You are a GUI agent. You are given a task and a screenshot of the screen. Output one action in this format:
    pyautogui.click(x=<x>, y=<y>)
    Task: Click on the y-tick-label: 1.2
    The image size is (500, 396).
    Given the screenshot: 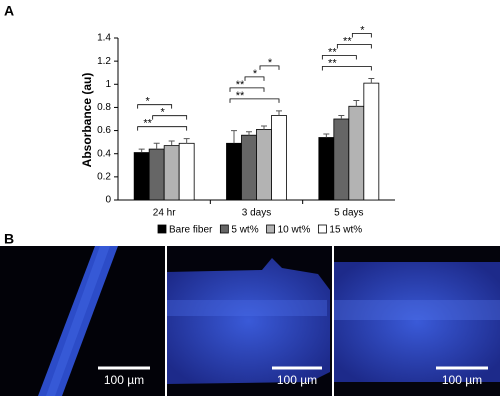 What is the action you would take?
    pyautogui.click(x=104, y=61)
    